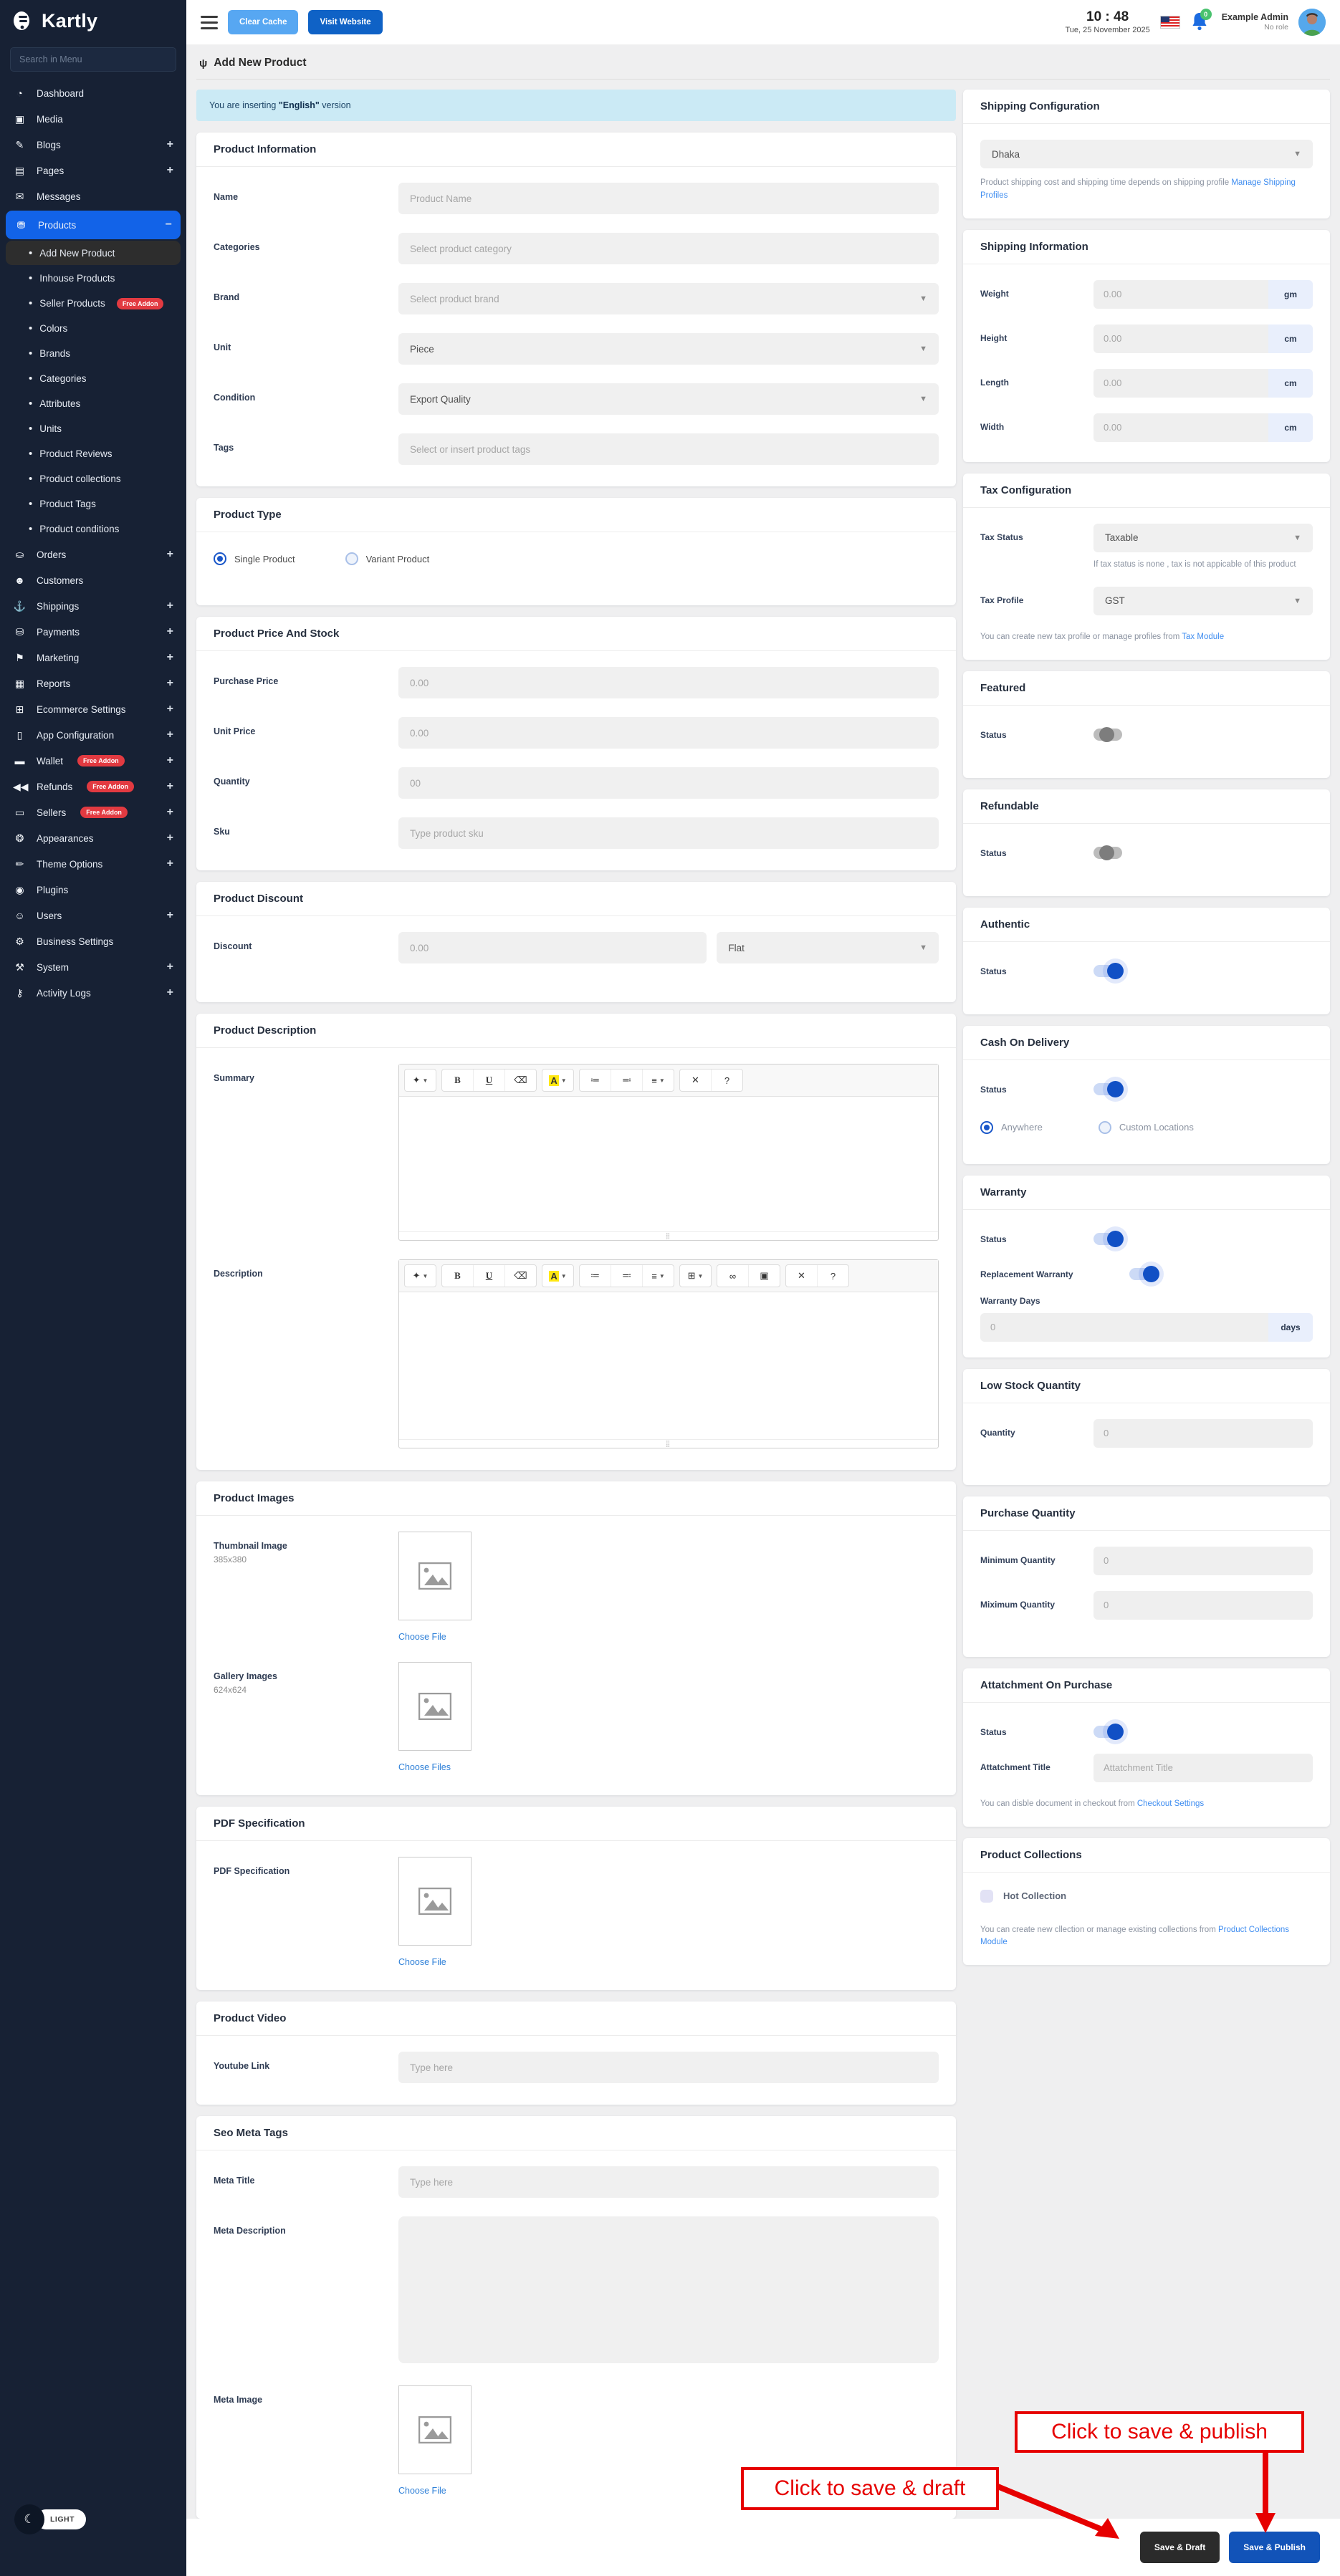 This screenshot has width=1340, height=2576. I want to click on discount-type-select: Flat ▼, so click(828, 948).